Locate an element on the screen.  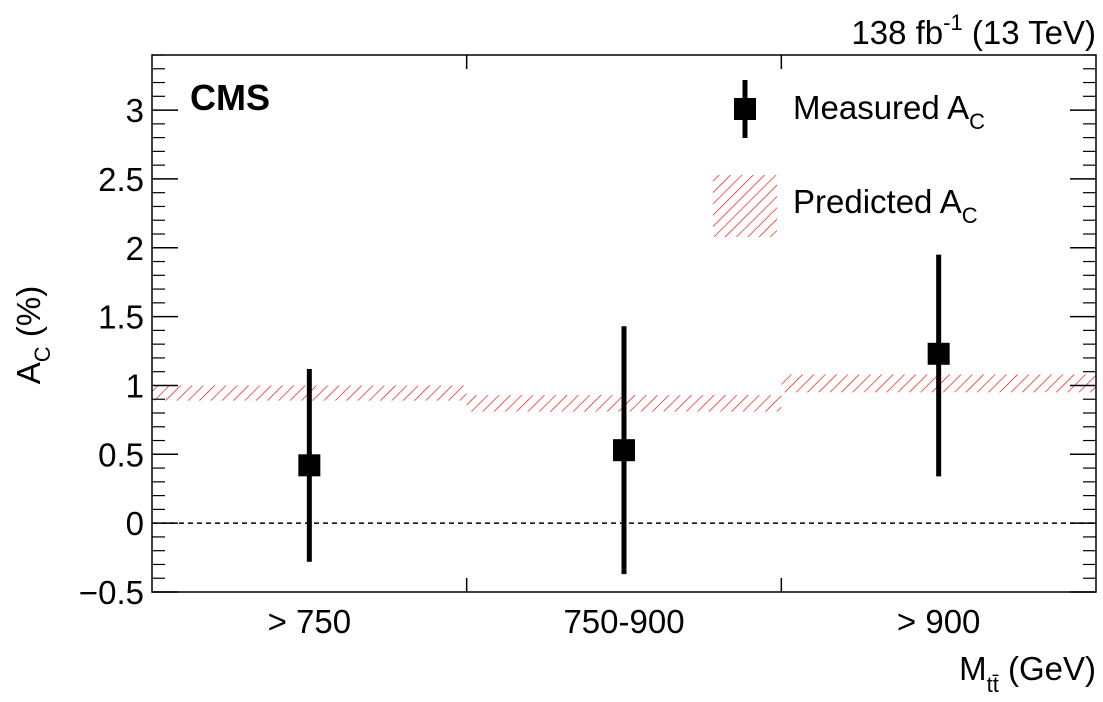
legend-measured-name: Measured A is located at coordinates (881, 107).